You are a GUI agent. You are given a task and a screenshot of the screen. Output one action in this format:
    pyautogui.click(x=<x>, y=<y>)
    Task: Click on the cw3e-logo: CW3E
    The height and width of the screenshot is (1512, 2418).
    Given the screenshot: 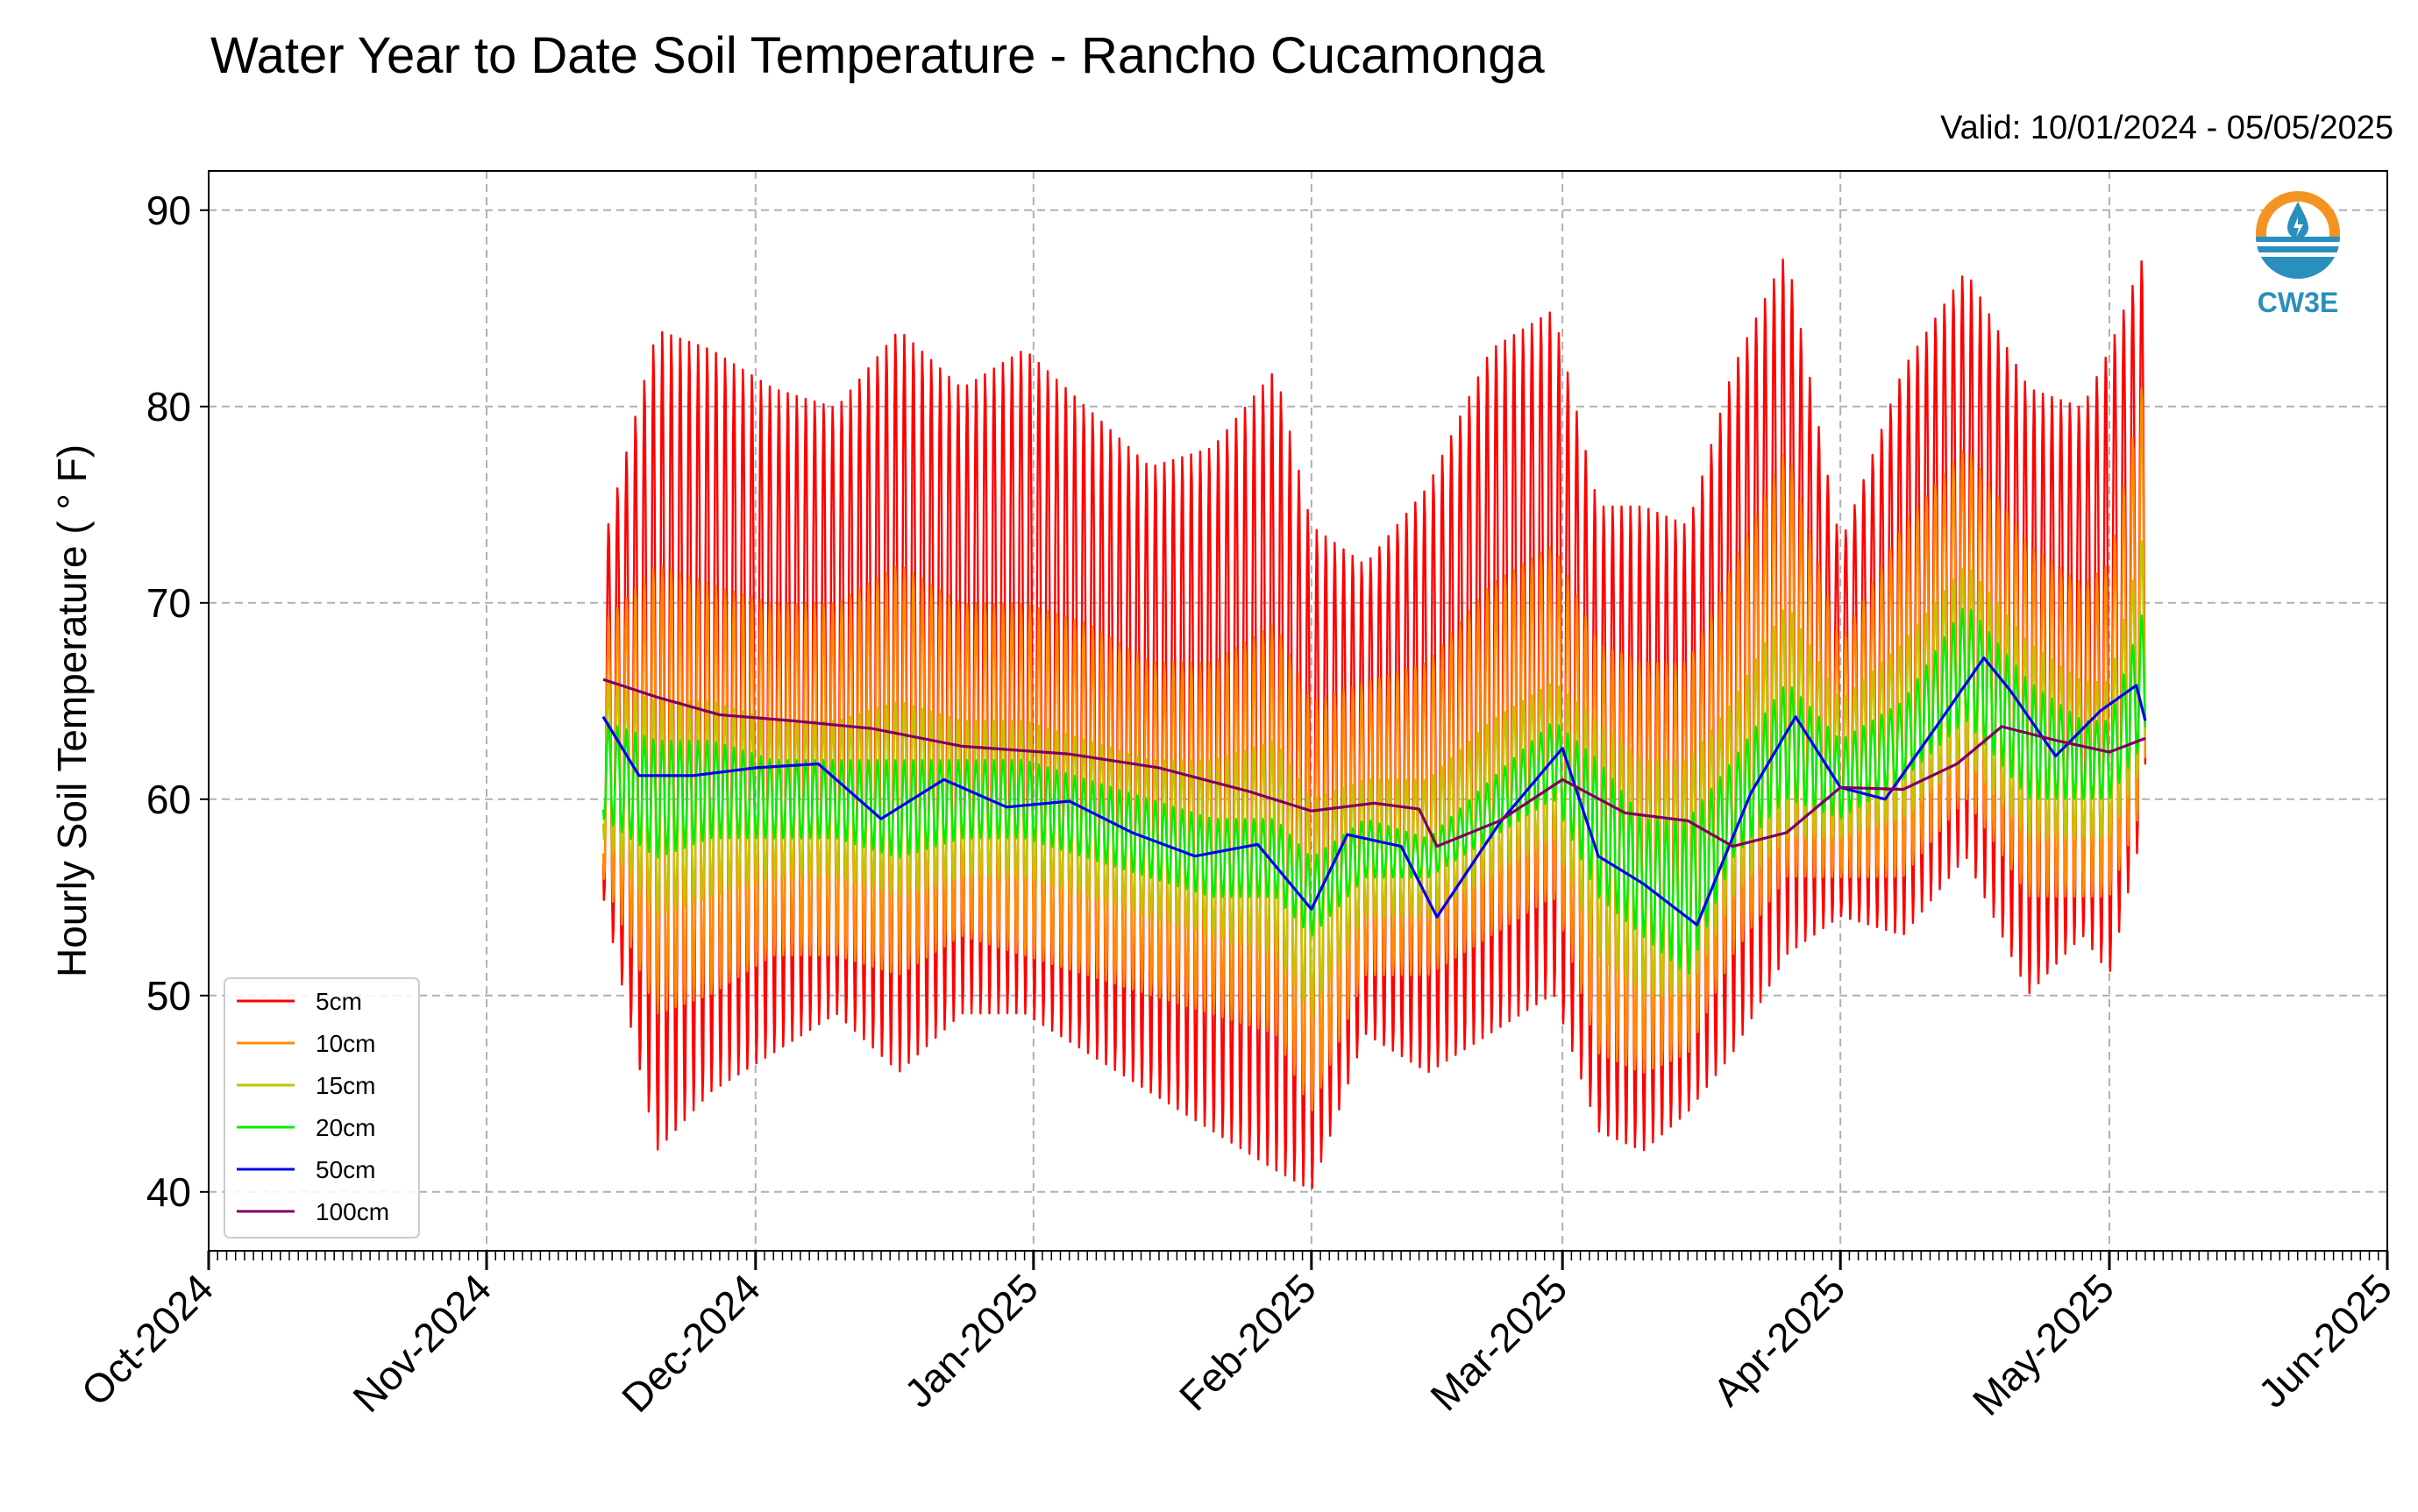 What is the action you would take?
    pyautogui.click(x=2298, y=254)
    